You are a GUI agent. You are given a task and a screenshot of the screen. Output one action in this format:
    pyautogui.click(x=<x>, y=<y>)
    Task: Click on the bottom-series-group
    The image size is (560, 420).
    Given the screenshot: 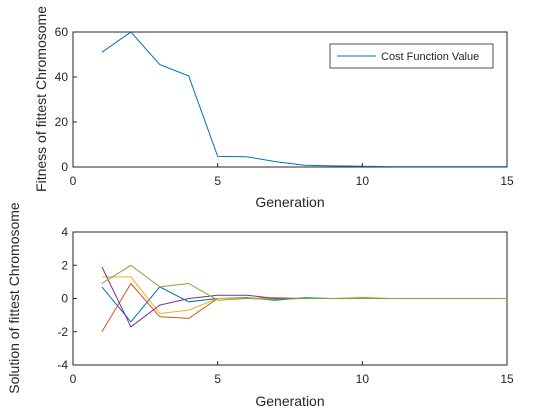 What is the action you would take?
    pyautogui.click(x=304, y=298)
    